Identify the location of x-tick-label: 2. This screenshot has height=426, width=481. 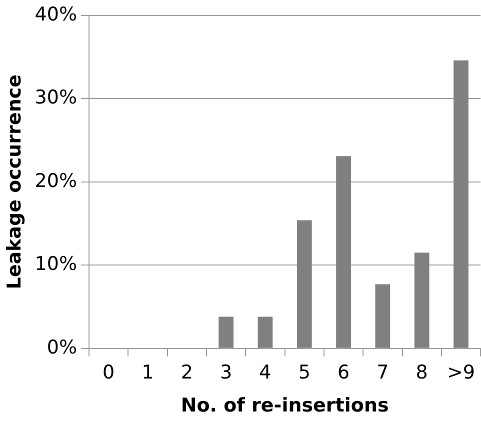
(186, 373).